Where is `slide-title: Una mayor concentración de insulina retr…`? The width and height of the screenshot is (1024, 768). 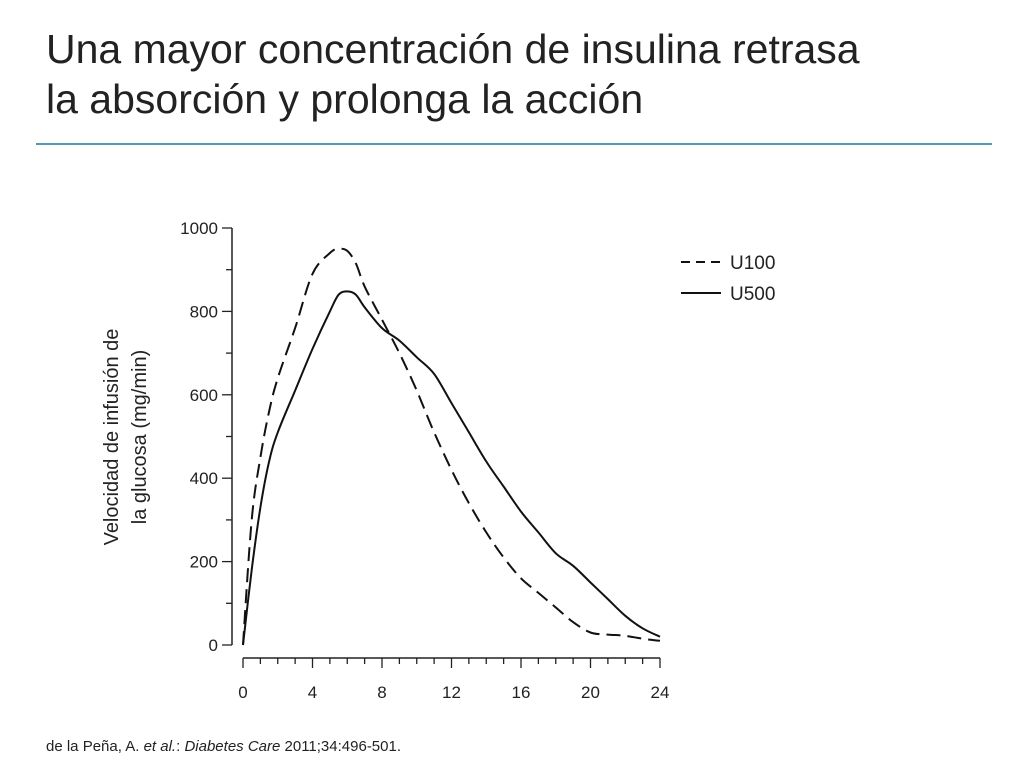 slide-title: Una mayor concentración de insulina retr… is located at coordinates (516, 74).